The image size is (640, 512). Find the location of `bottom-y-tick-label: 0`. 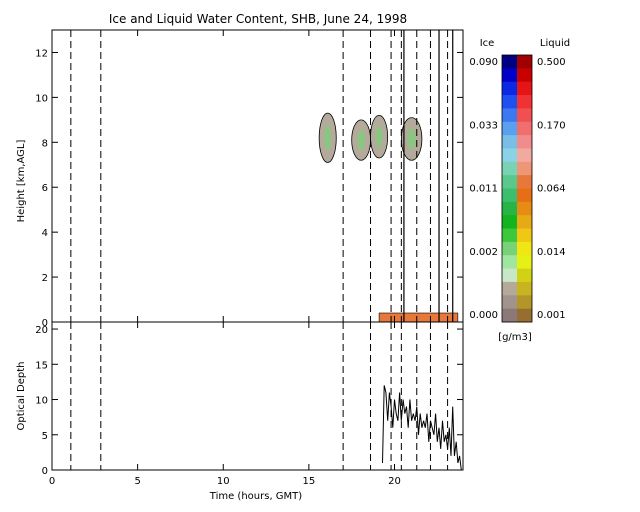

bottom-y-tick-label: 0 is located at coordinates (45, 471).